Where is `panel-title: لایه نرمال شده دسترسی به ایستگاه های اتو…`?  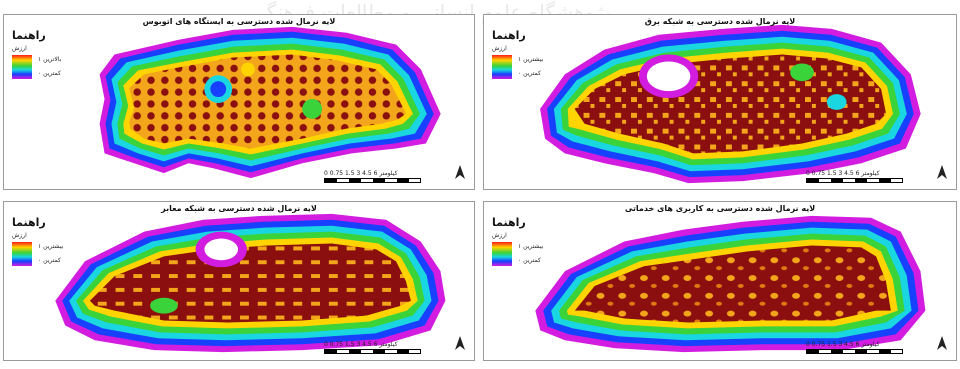 panel-title: لایه نرمال شده دسترسی به ایستگاه های اتو… is located at coordinates (239, 21).